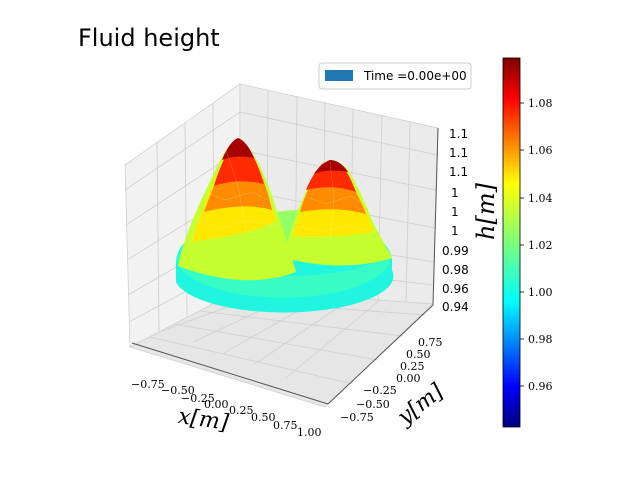 This screenshot has height=480, width=640. I want to click on legend: Time =0.00e+00, so click(395, 76).